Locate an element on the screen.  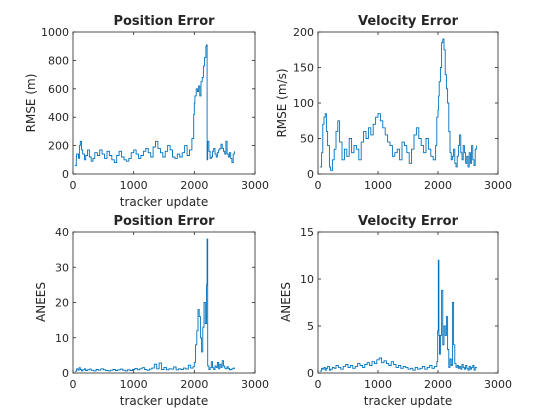
y-tick-label: 30 is located at coordinates (62, 267).